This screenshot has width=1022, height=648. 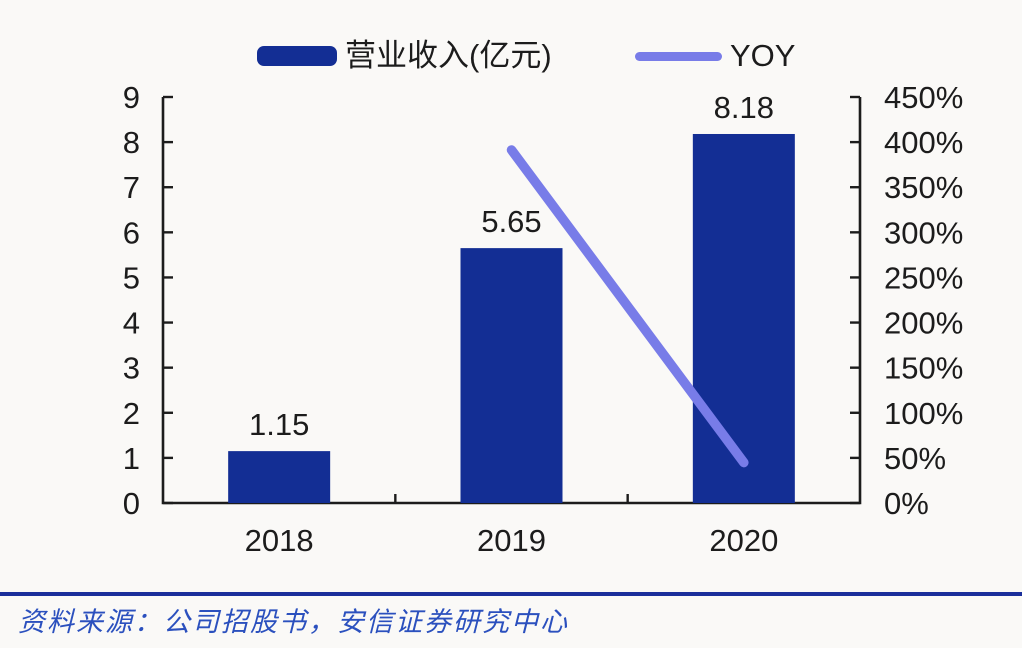 I want to click on bar-2019, so click(x=511, y=375).